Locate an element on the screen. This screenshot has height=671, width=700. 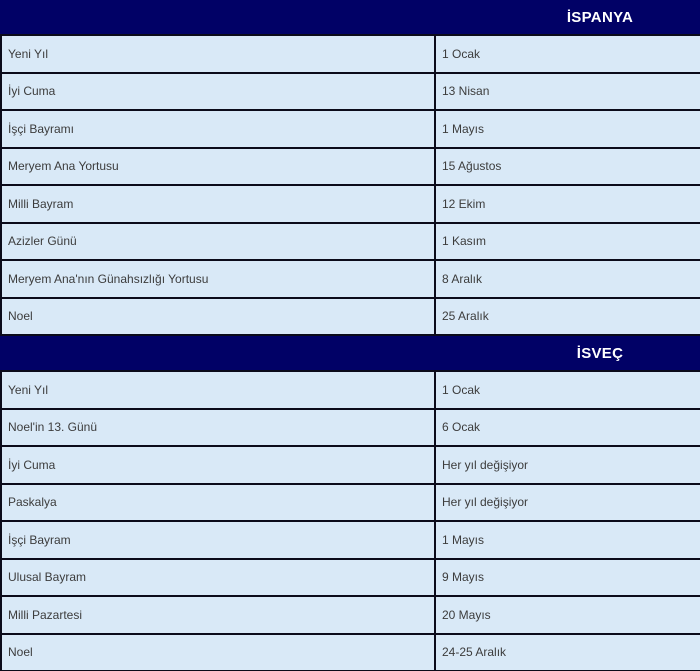
table-row: Noel 25 Aralık is located at coordinates (350, 317).